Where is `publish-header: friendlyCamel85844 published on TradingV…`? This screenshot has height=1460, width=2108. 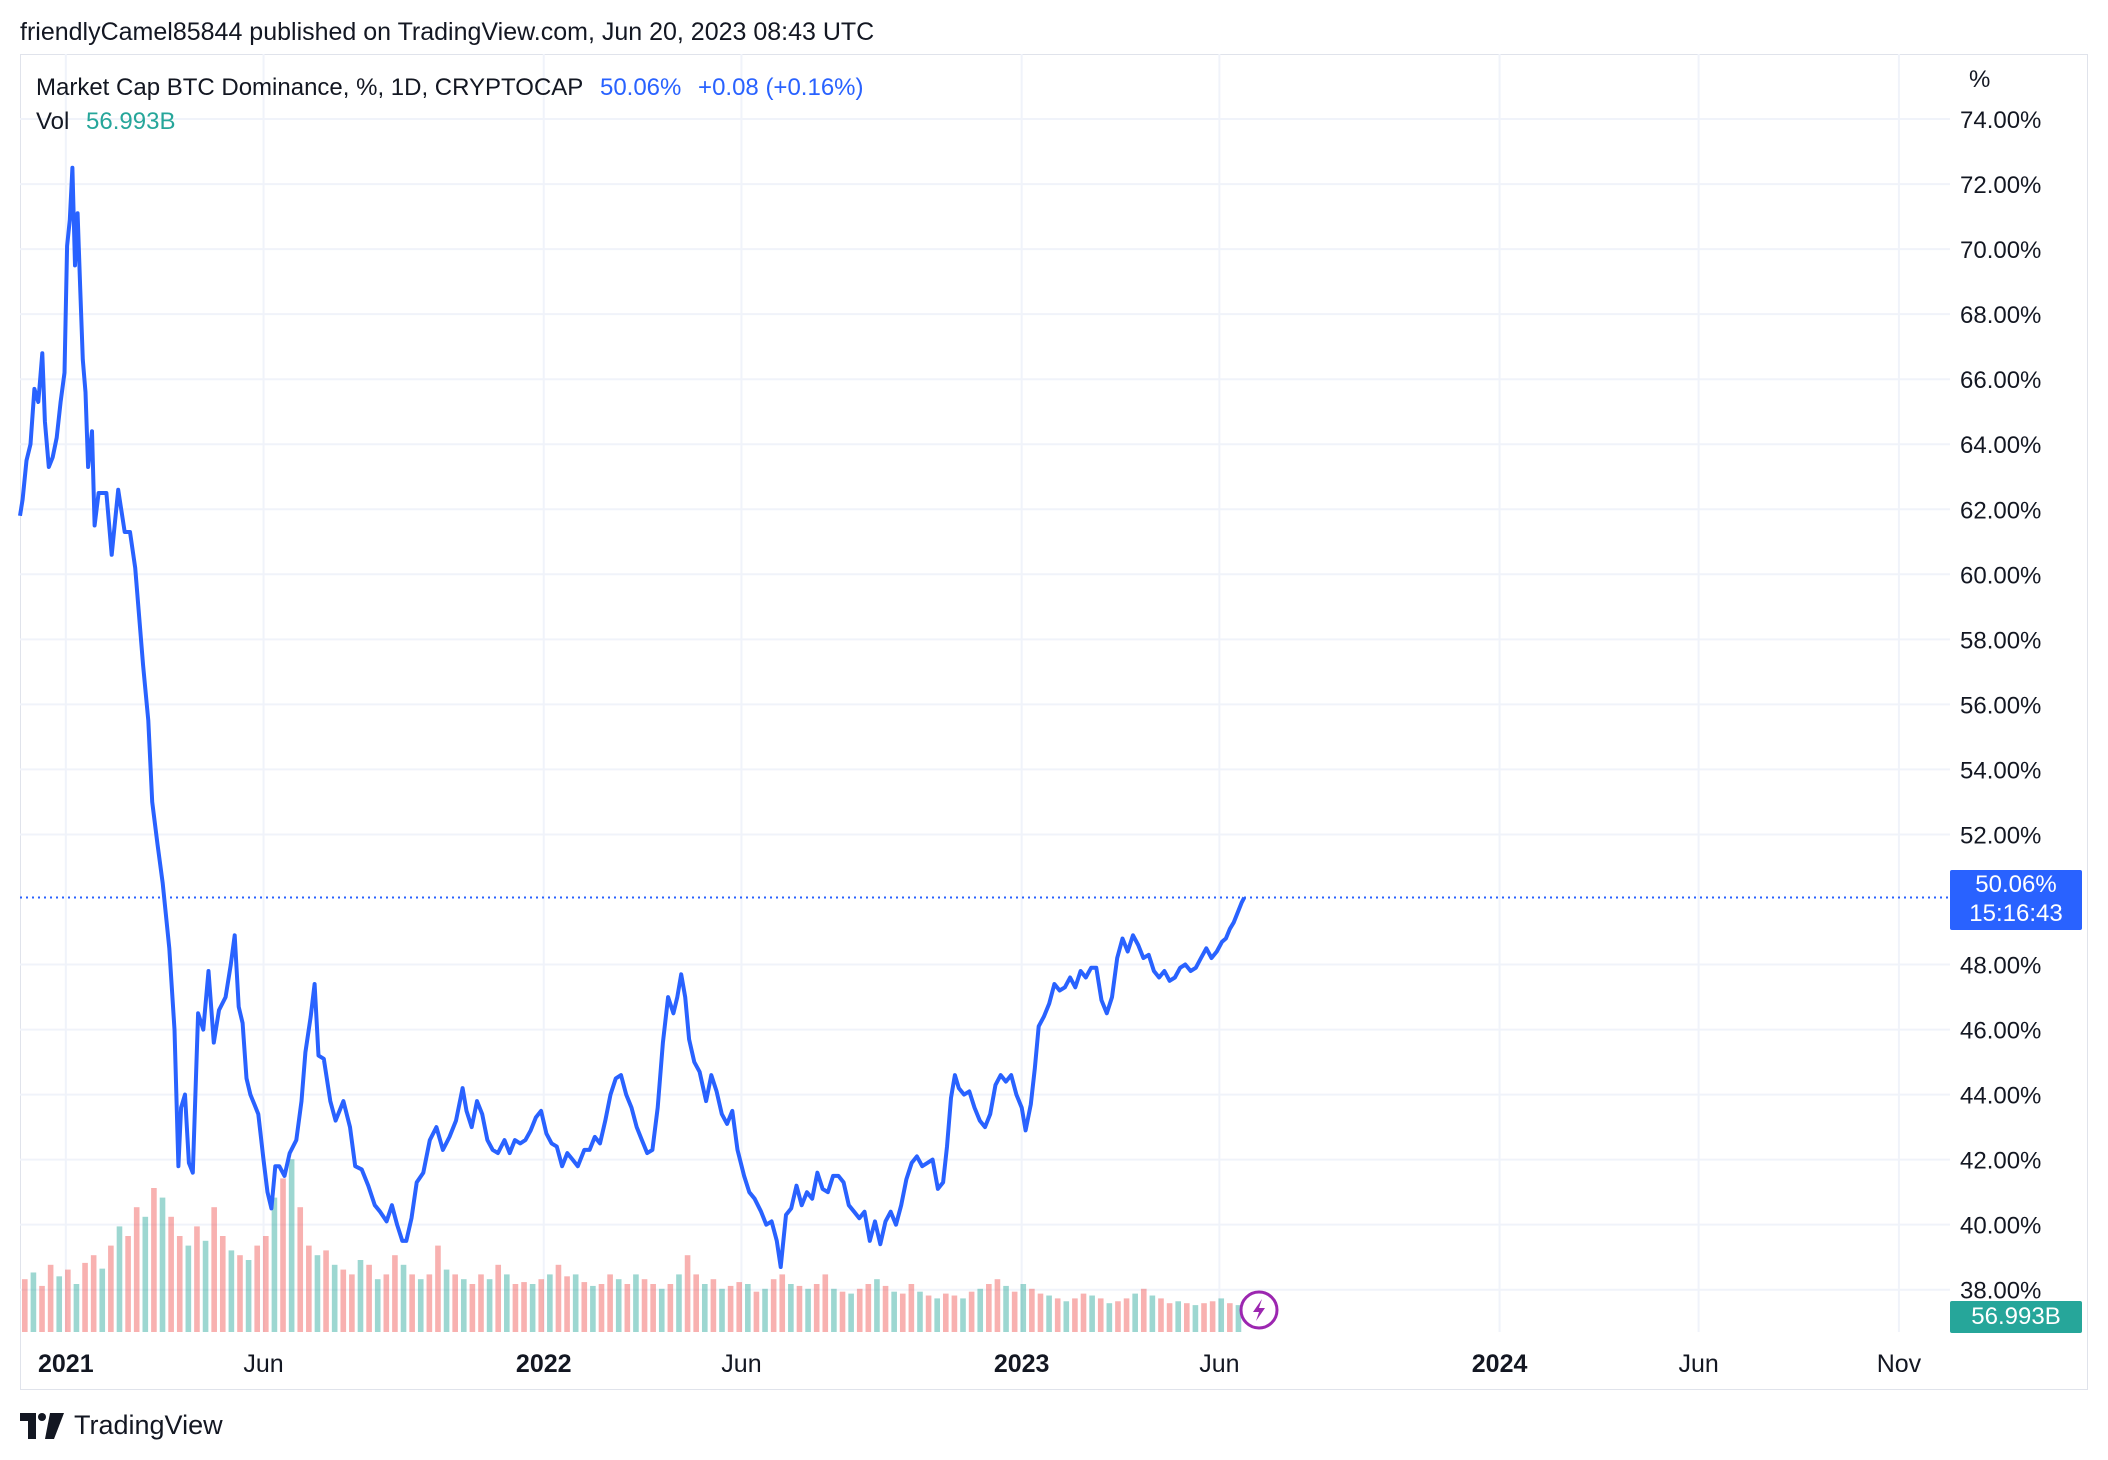
publish-header: friendlyCamel85844 published on TradingV… is located at coordinates (447, 32).